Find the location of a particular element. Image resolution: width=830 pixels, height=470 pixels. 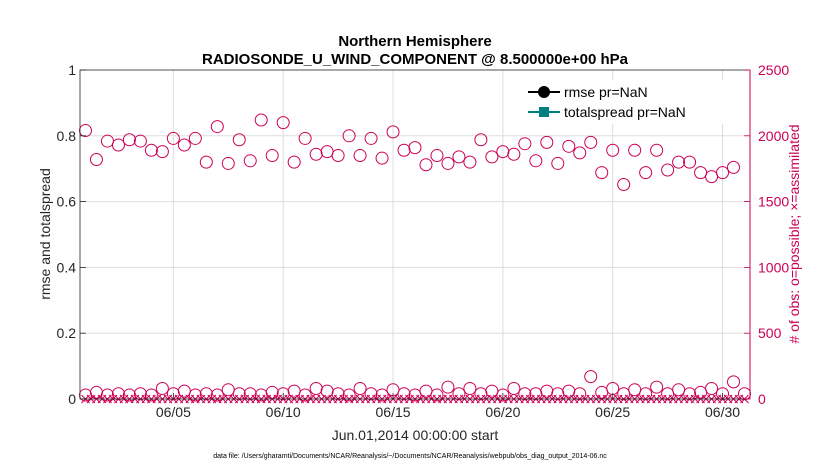

legend-rmse-marker is located at coordinates (544, 92).